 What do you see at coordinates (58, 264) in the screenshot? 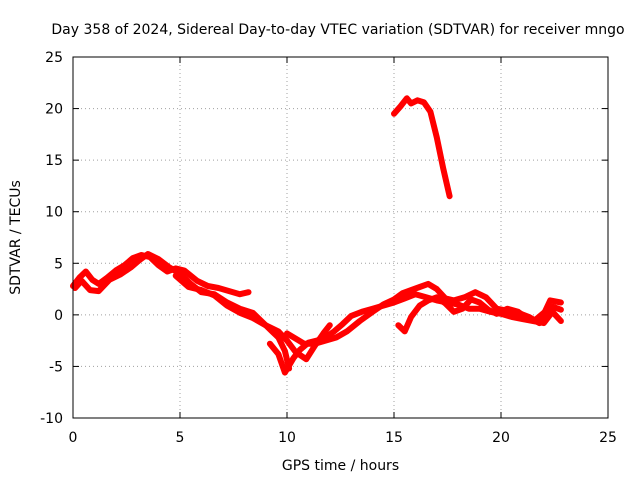
I see `y-tick-label: 5` at bounding box center [58, 264].